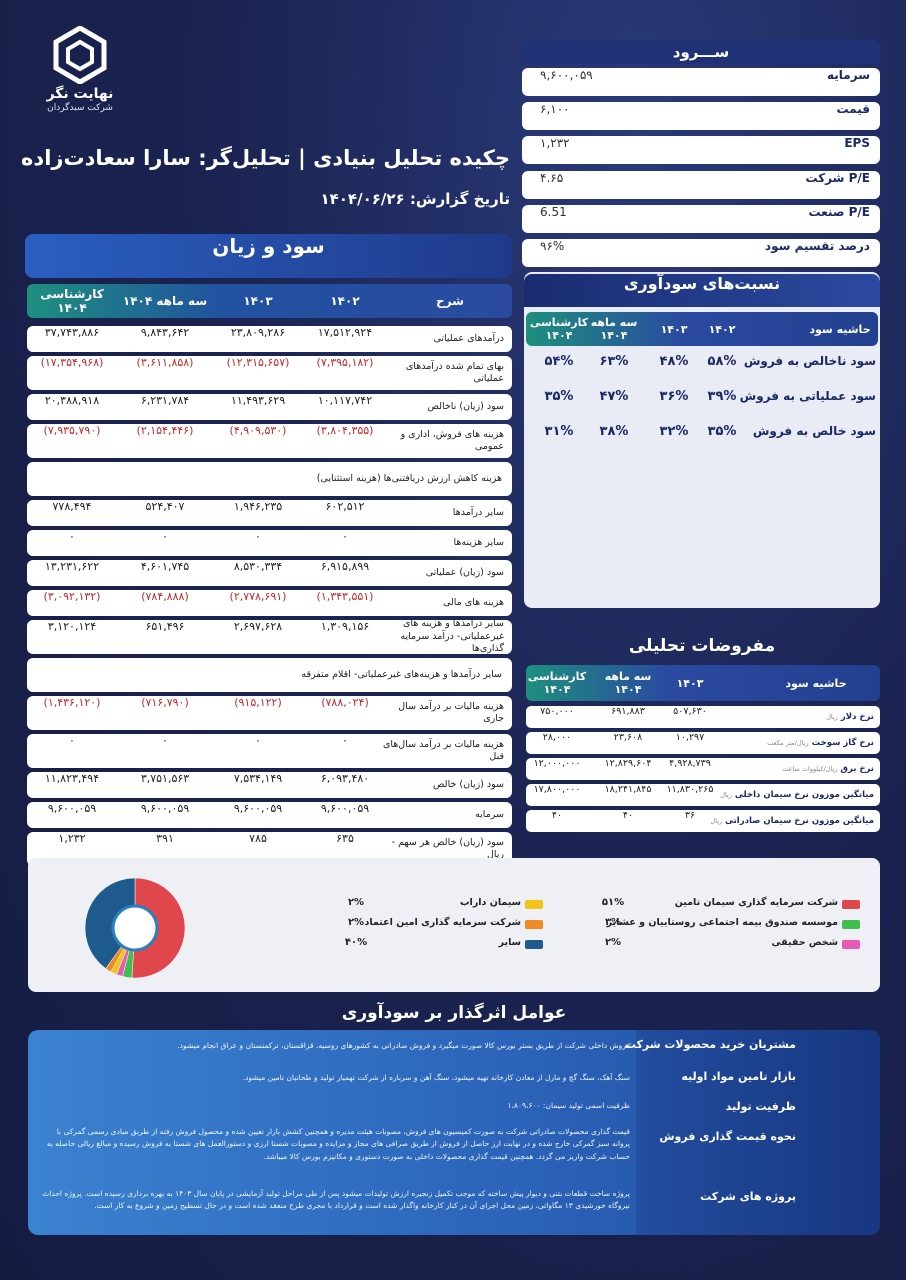 The height and width of the screenshot is (1280, 906). Describe the element at coordinates (628, 789) in the screenshot. I see `assumption-value: ۱۸,۲۴۱,۸۴۵` at that location.